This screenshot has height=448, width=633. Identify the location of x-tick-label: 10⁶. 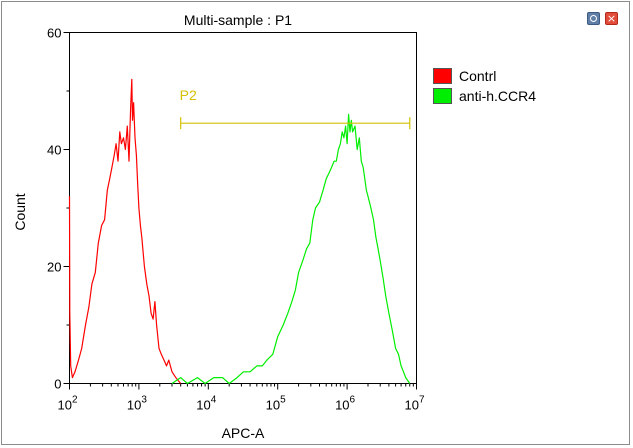
(345, 404).